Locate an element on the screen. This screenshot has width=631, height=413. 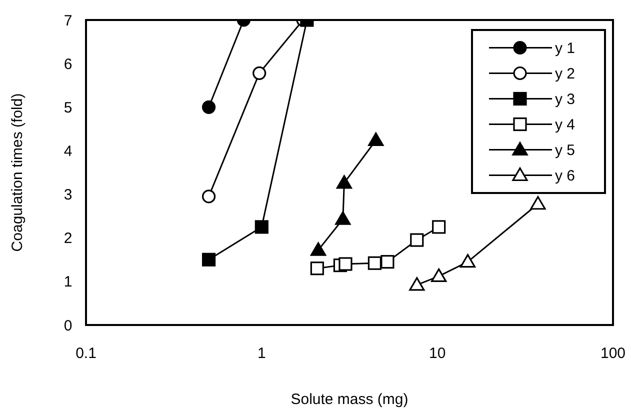
x-tick-label: 10 is located at coordinates (437, 353).